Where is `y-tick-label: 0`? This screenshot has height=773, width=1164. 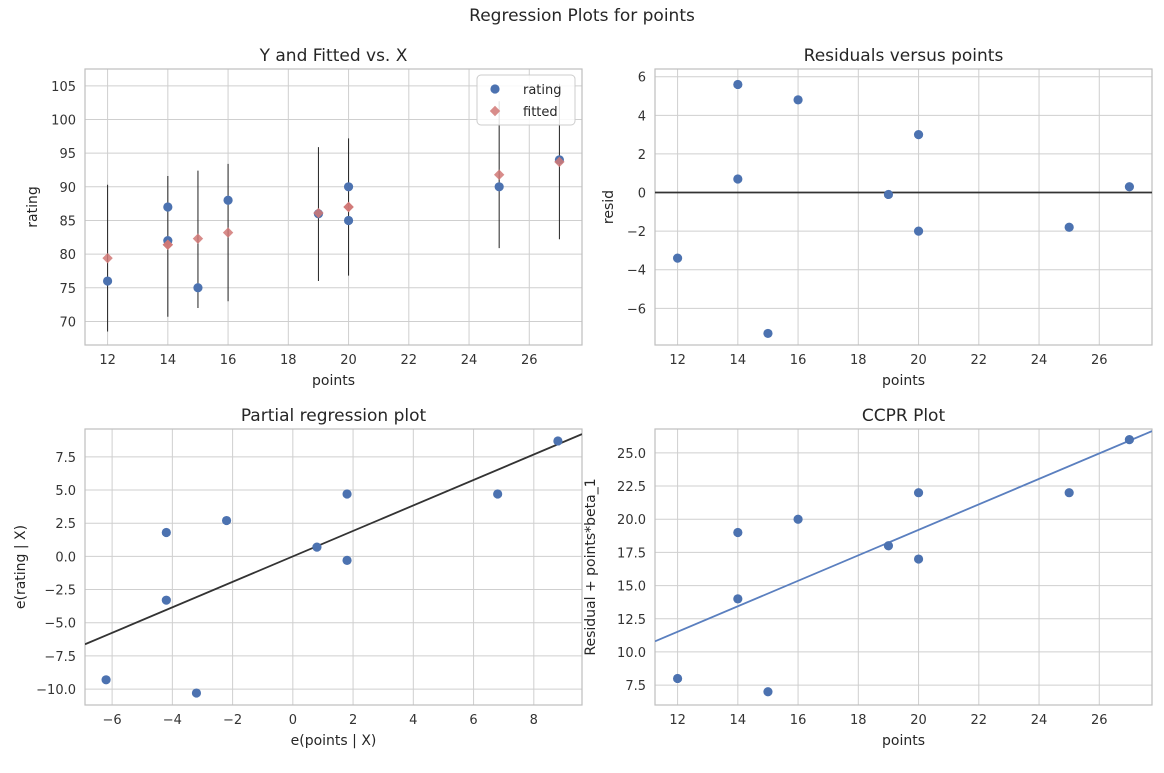
y-tick-label: 0 is located at coordinates (642, 194).